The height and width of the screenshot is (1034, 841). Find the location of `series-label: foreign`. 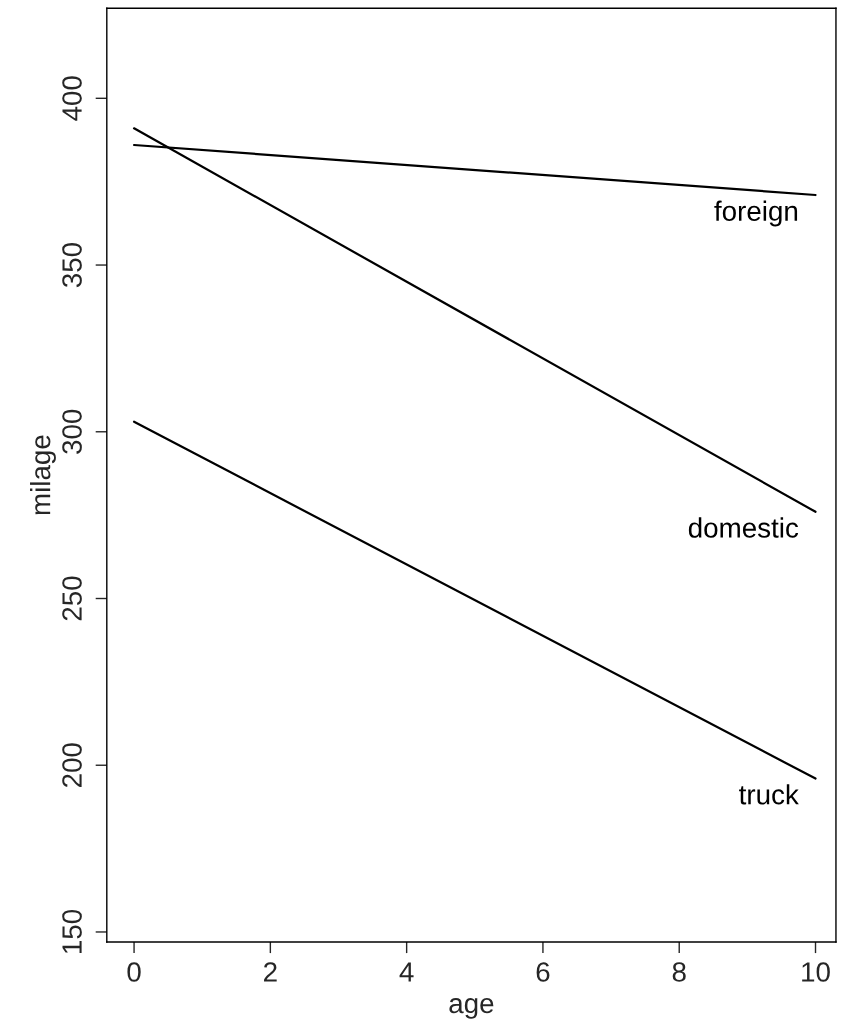

series-label: foreign is located at coordinates (756, 213).